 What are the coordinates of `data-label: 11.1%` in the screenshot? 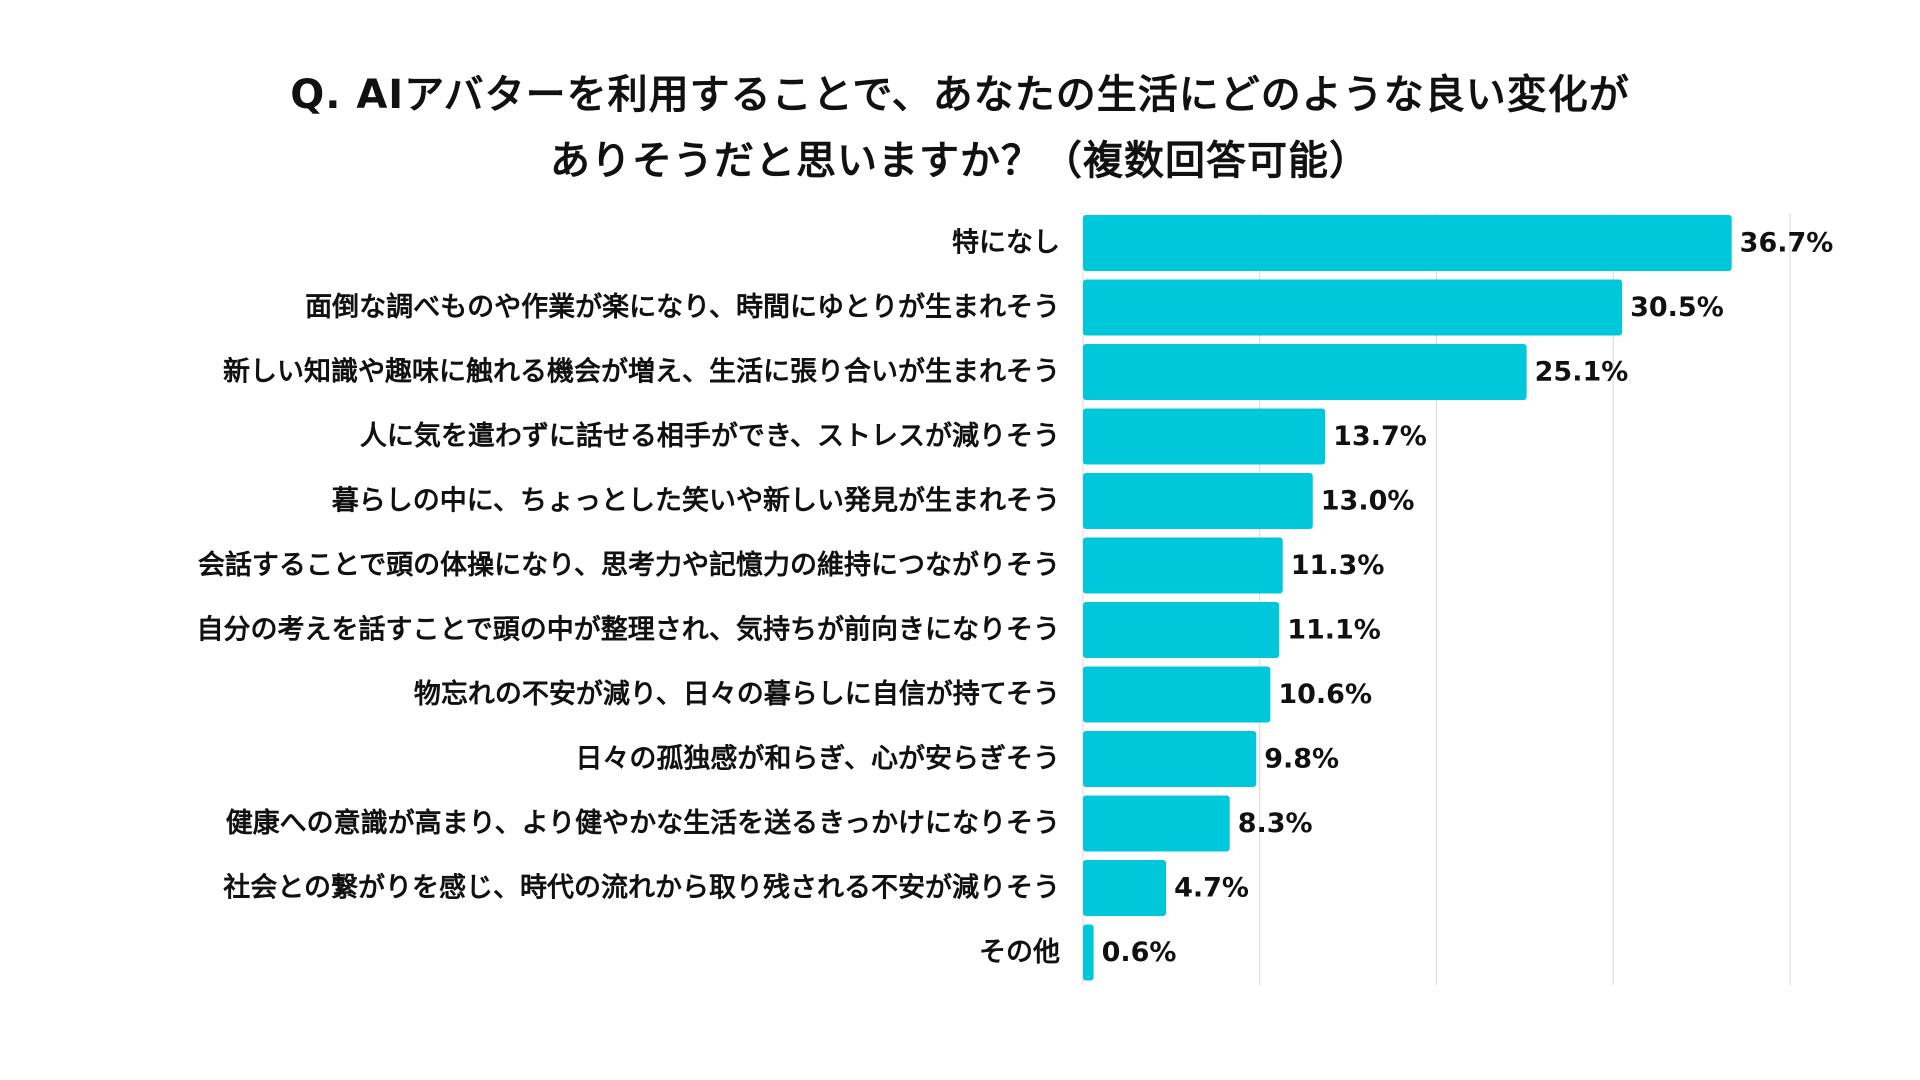 It's located at (1334, 630).